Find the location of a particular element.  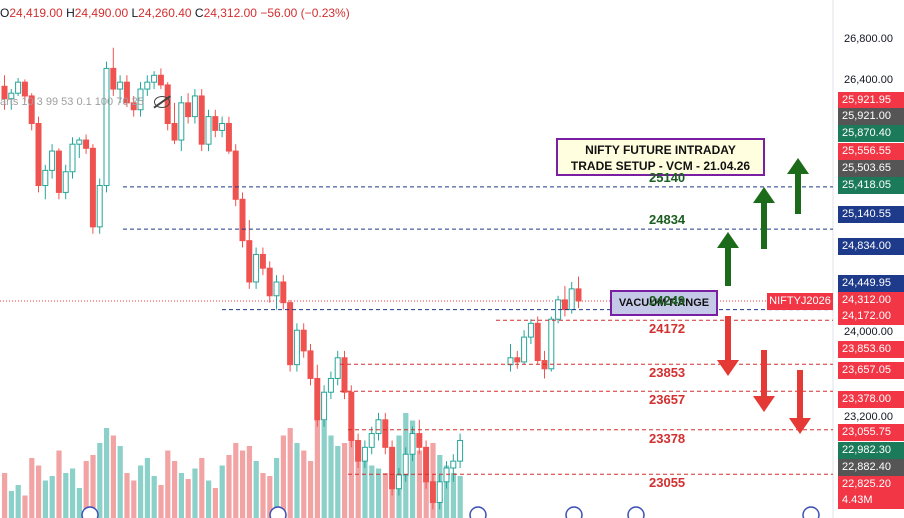

low-label: L is located at coordinates (135, 13).